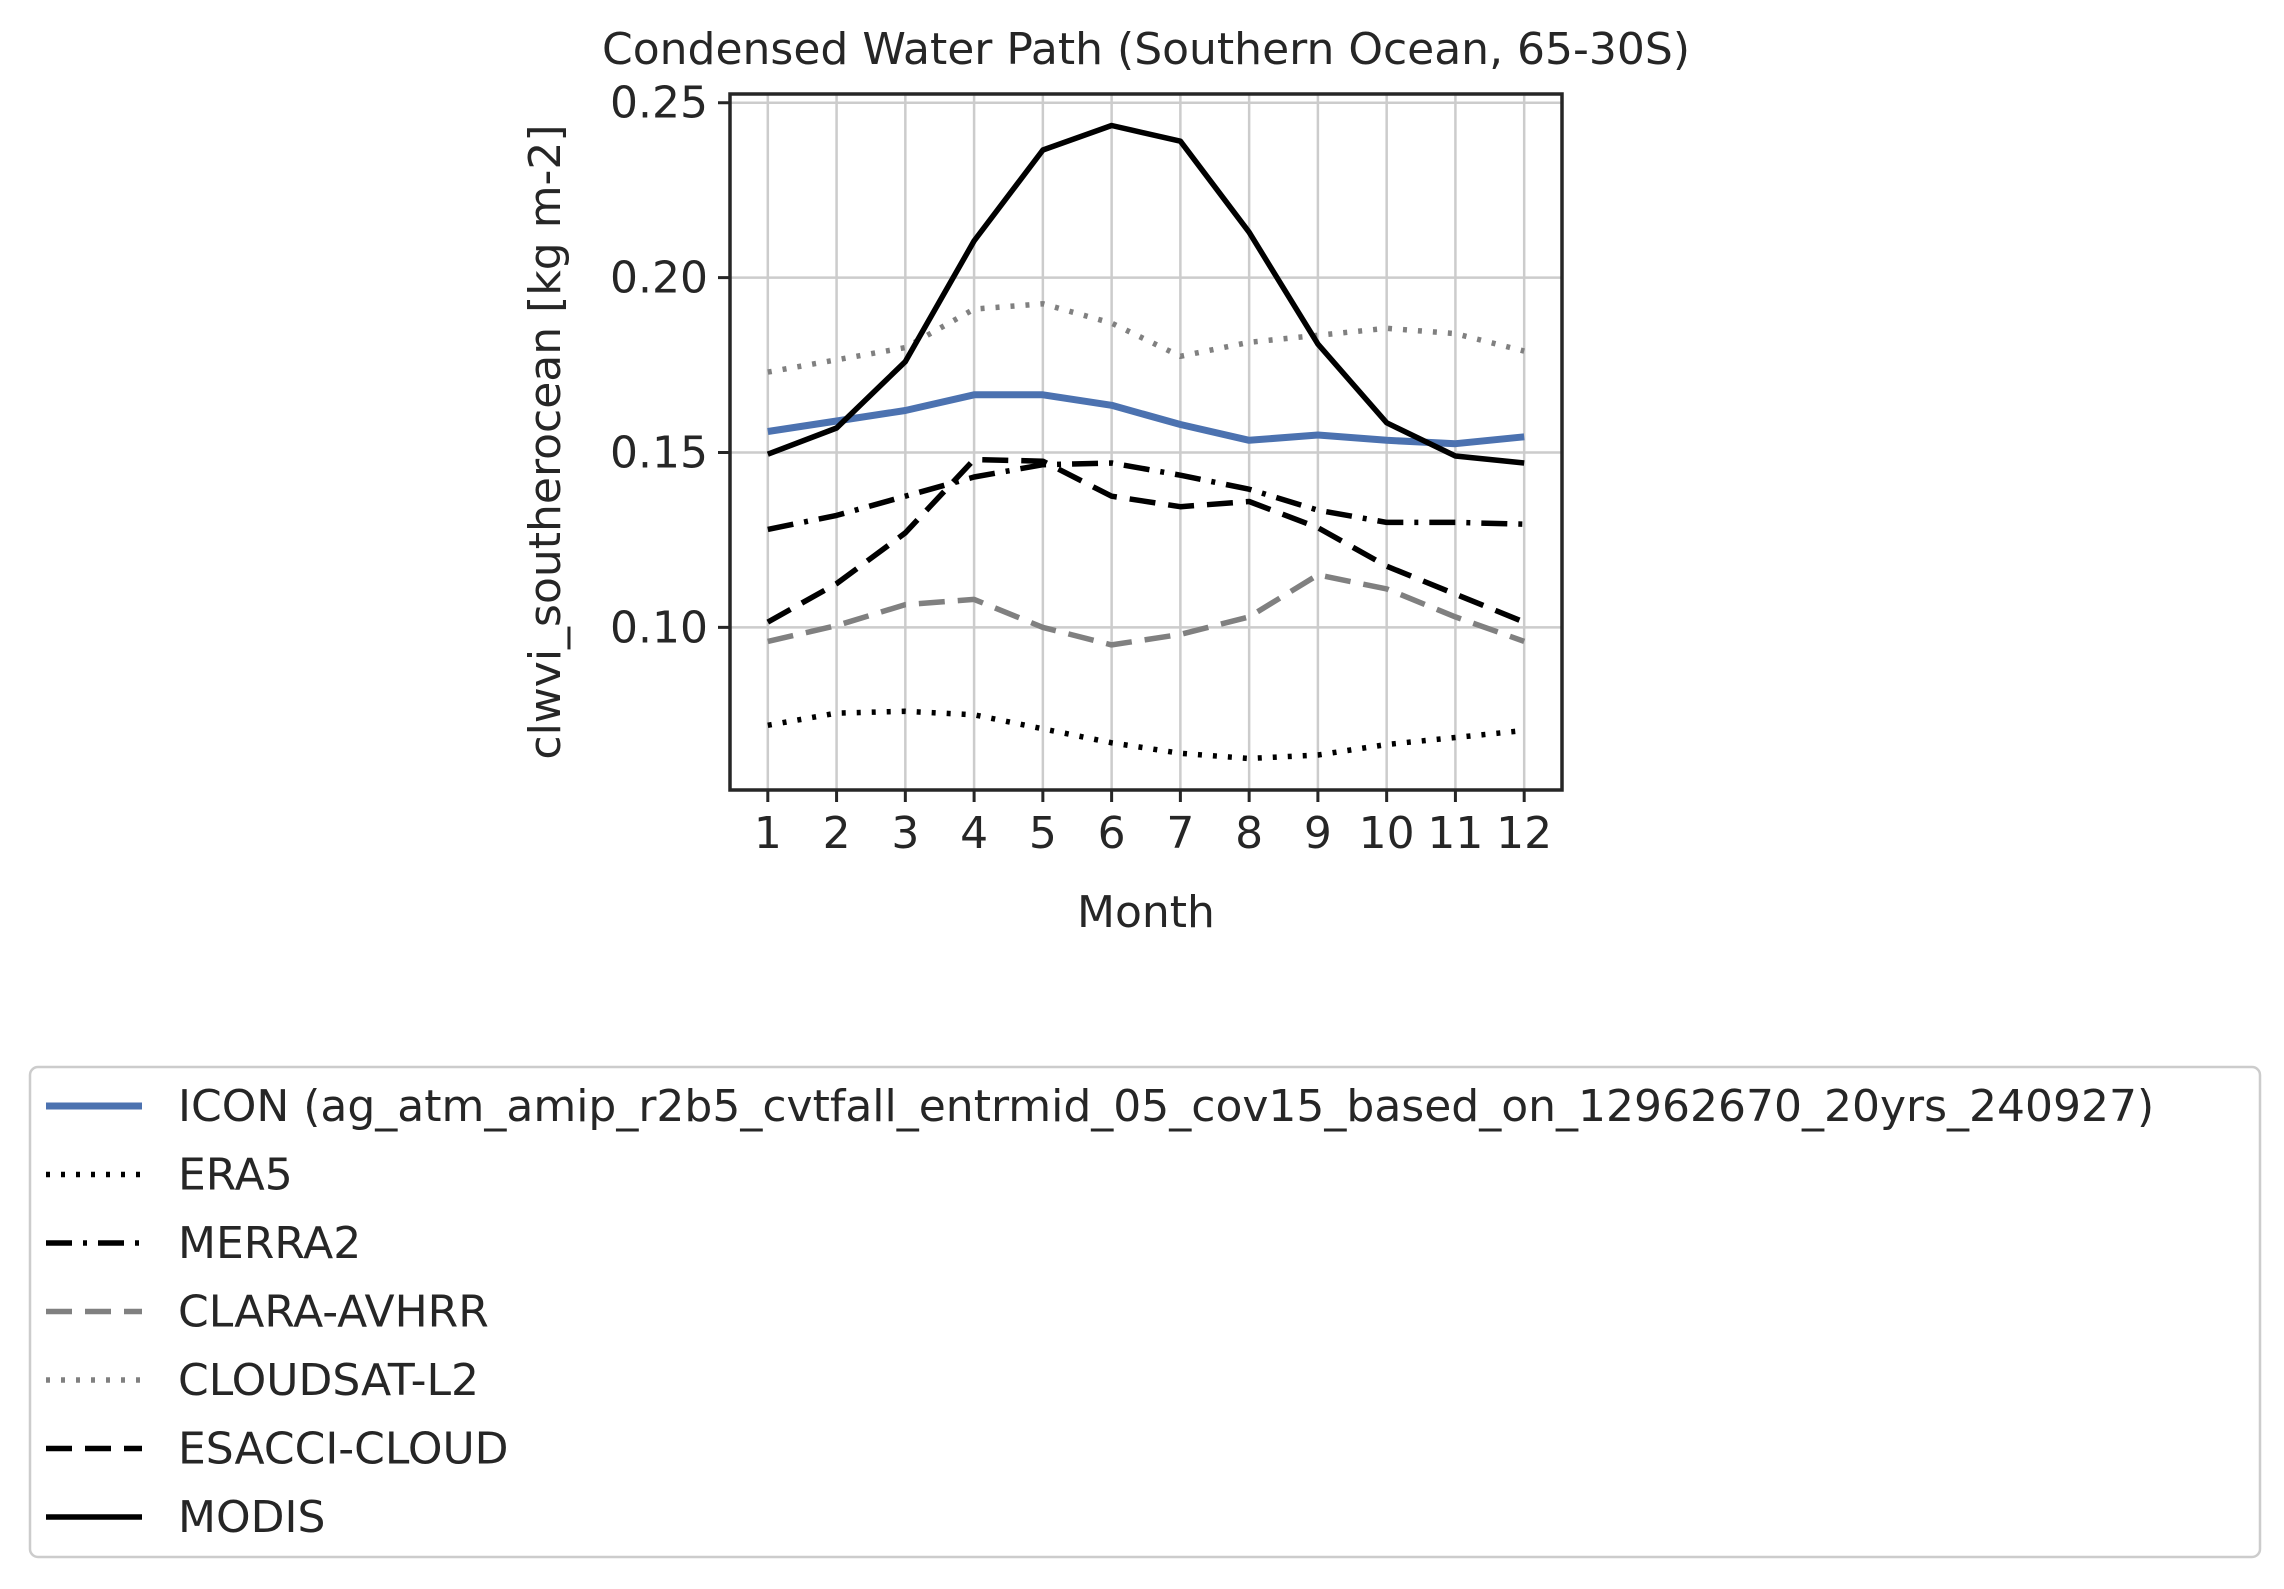 Image resolution: width=2284 pixels, height=1589 pixels. Describe the element at coordinates (659, 452) in the screenshot. I see `y-tick-label: 0.15` at that location.